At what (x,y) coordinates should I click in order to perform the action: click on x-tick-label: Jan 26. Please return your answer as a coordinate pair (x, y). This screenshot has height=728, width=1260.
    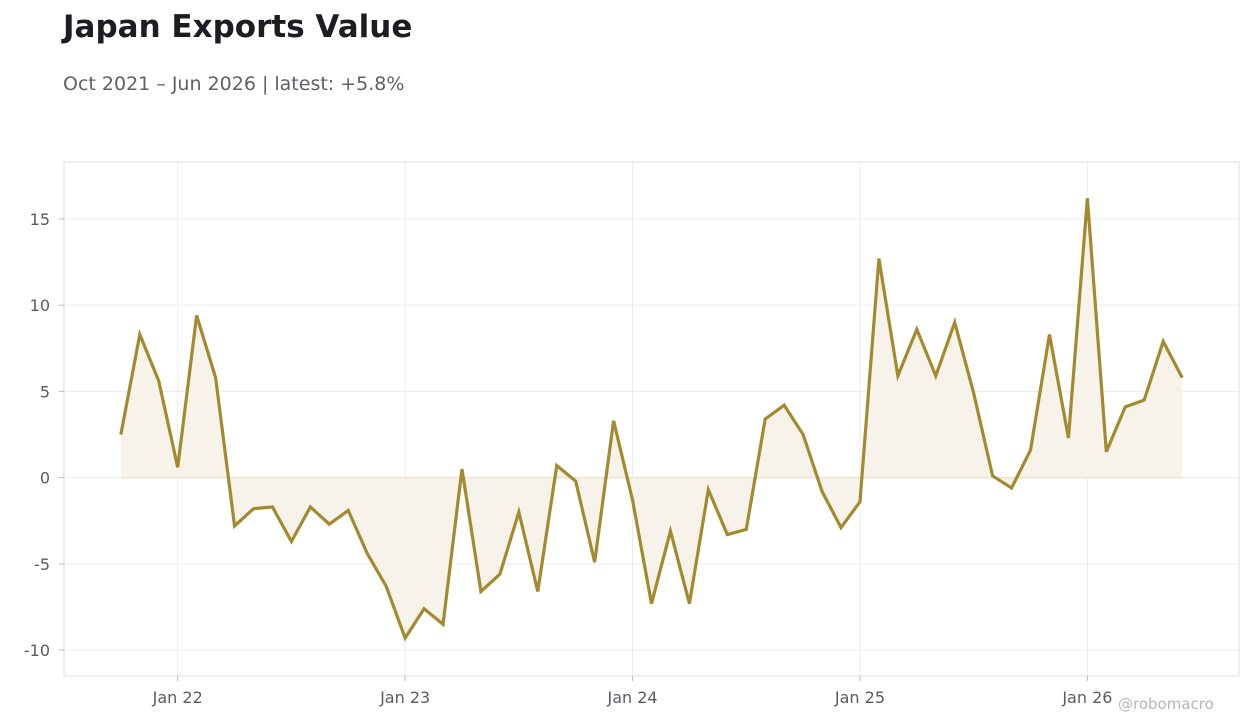
    Looking at the image, I should click on (1086, 697).